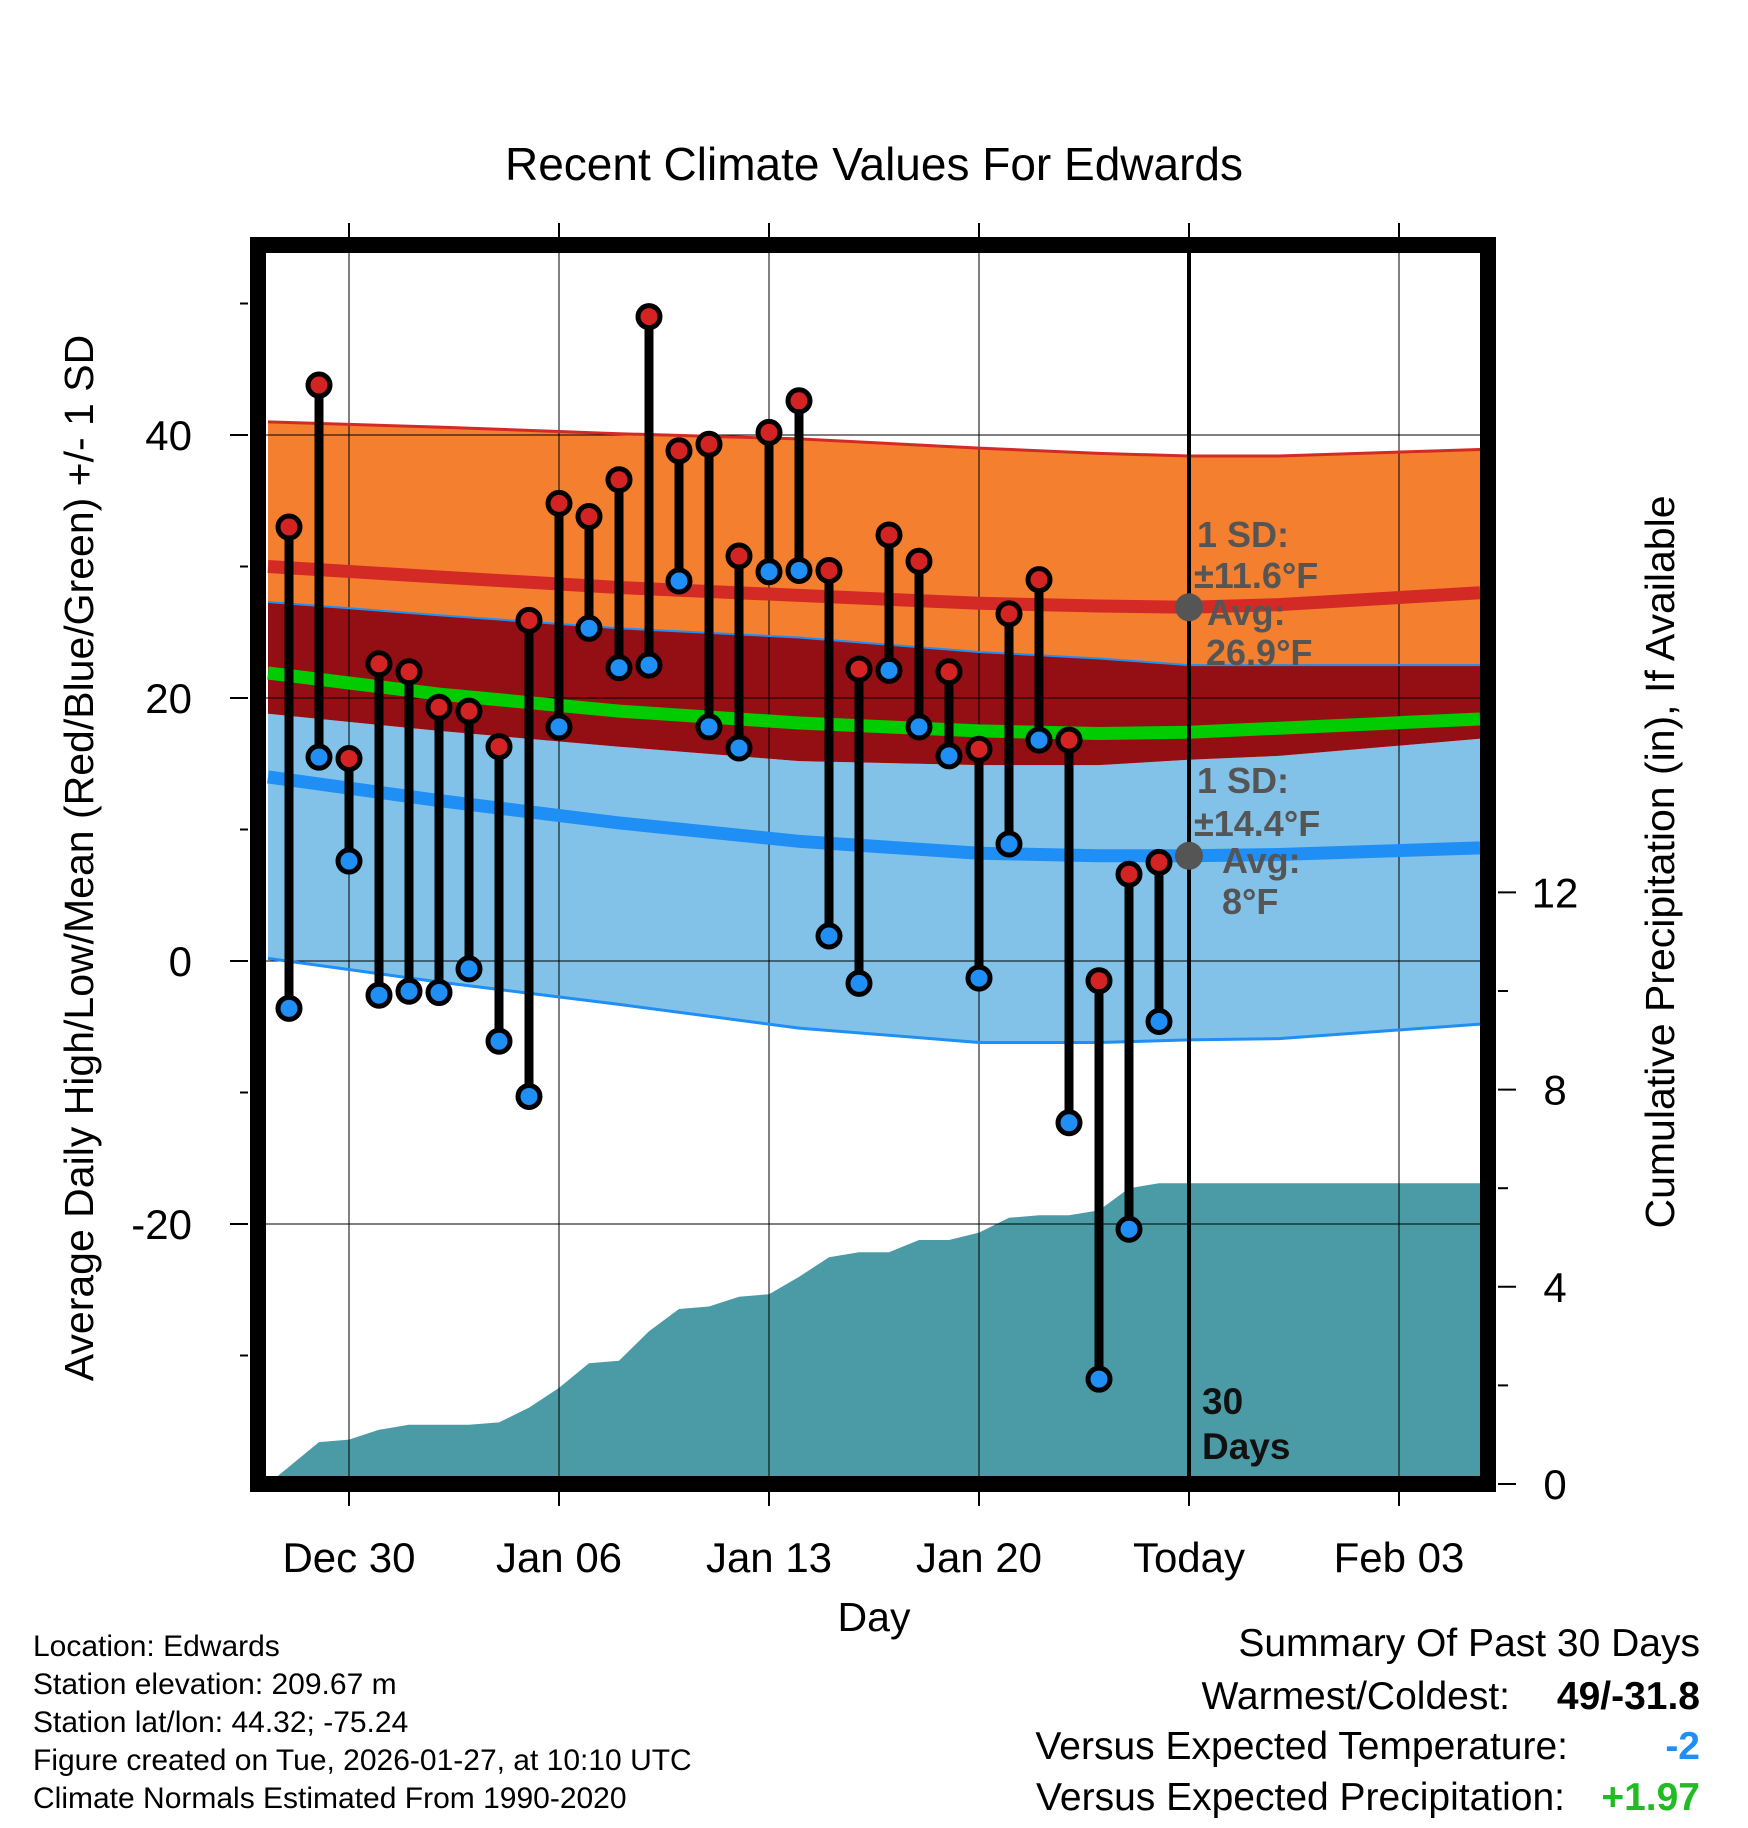 Image resolution: width=1748 pixels, height=1828 pixels. I want to click on precip-area, so click(874, 1333).